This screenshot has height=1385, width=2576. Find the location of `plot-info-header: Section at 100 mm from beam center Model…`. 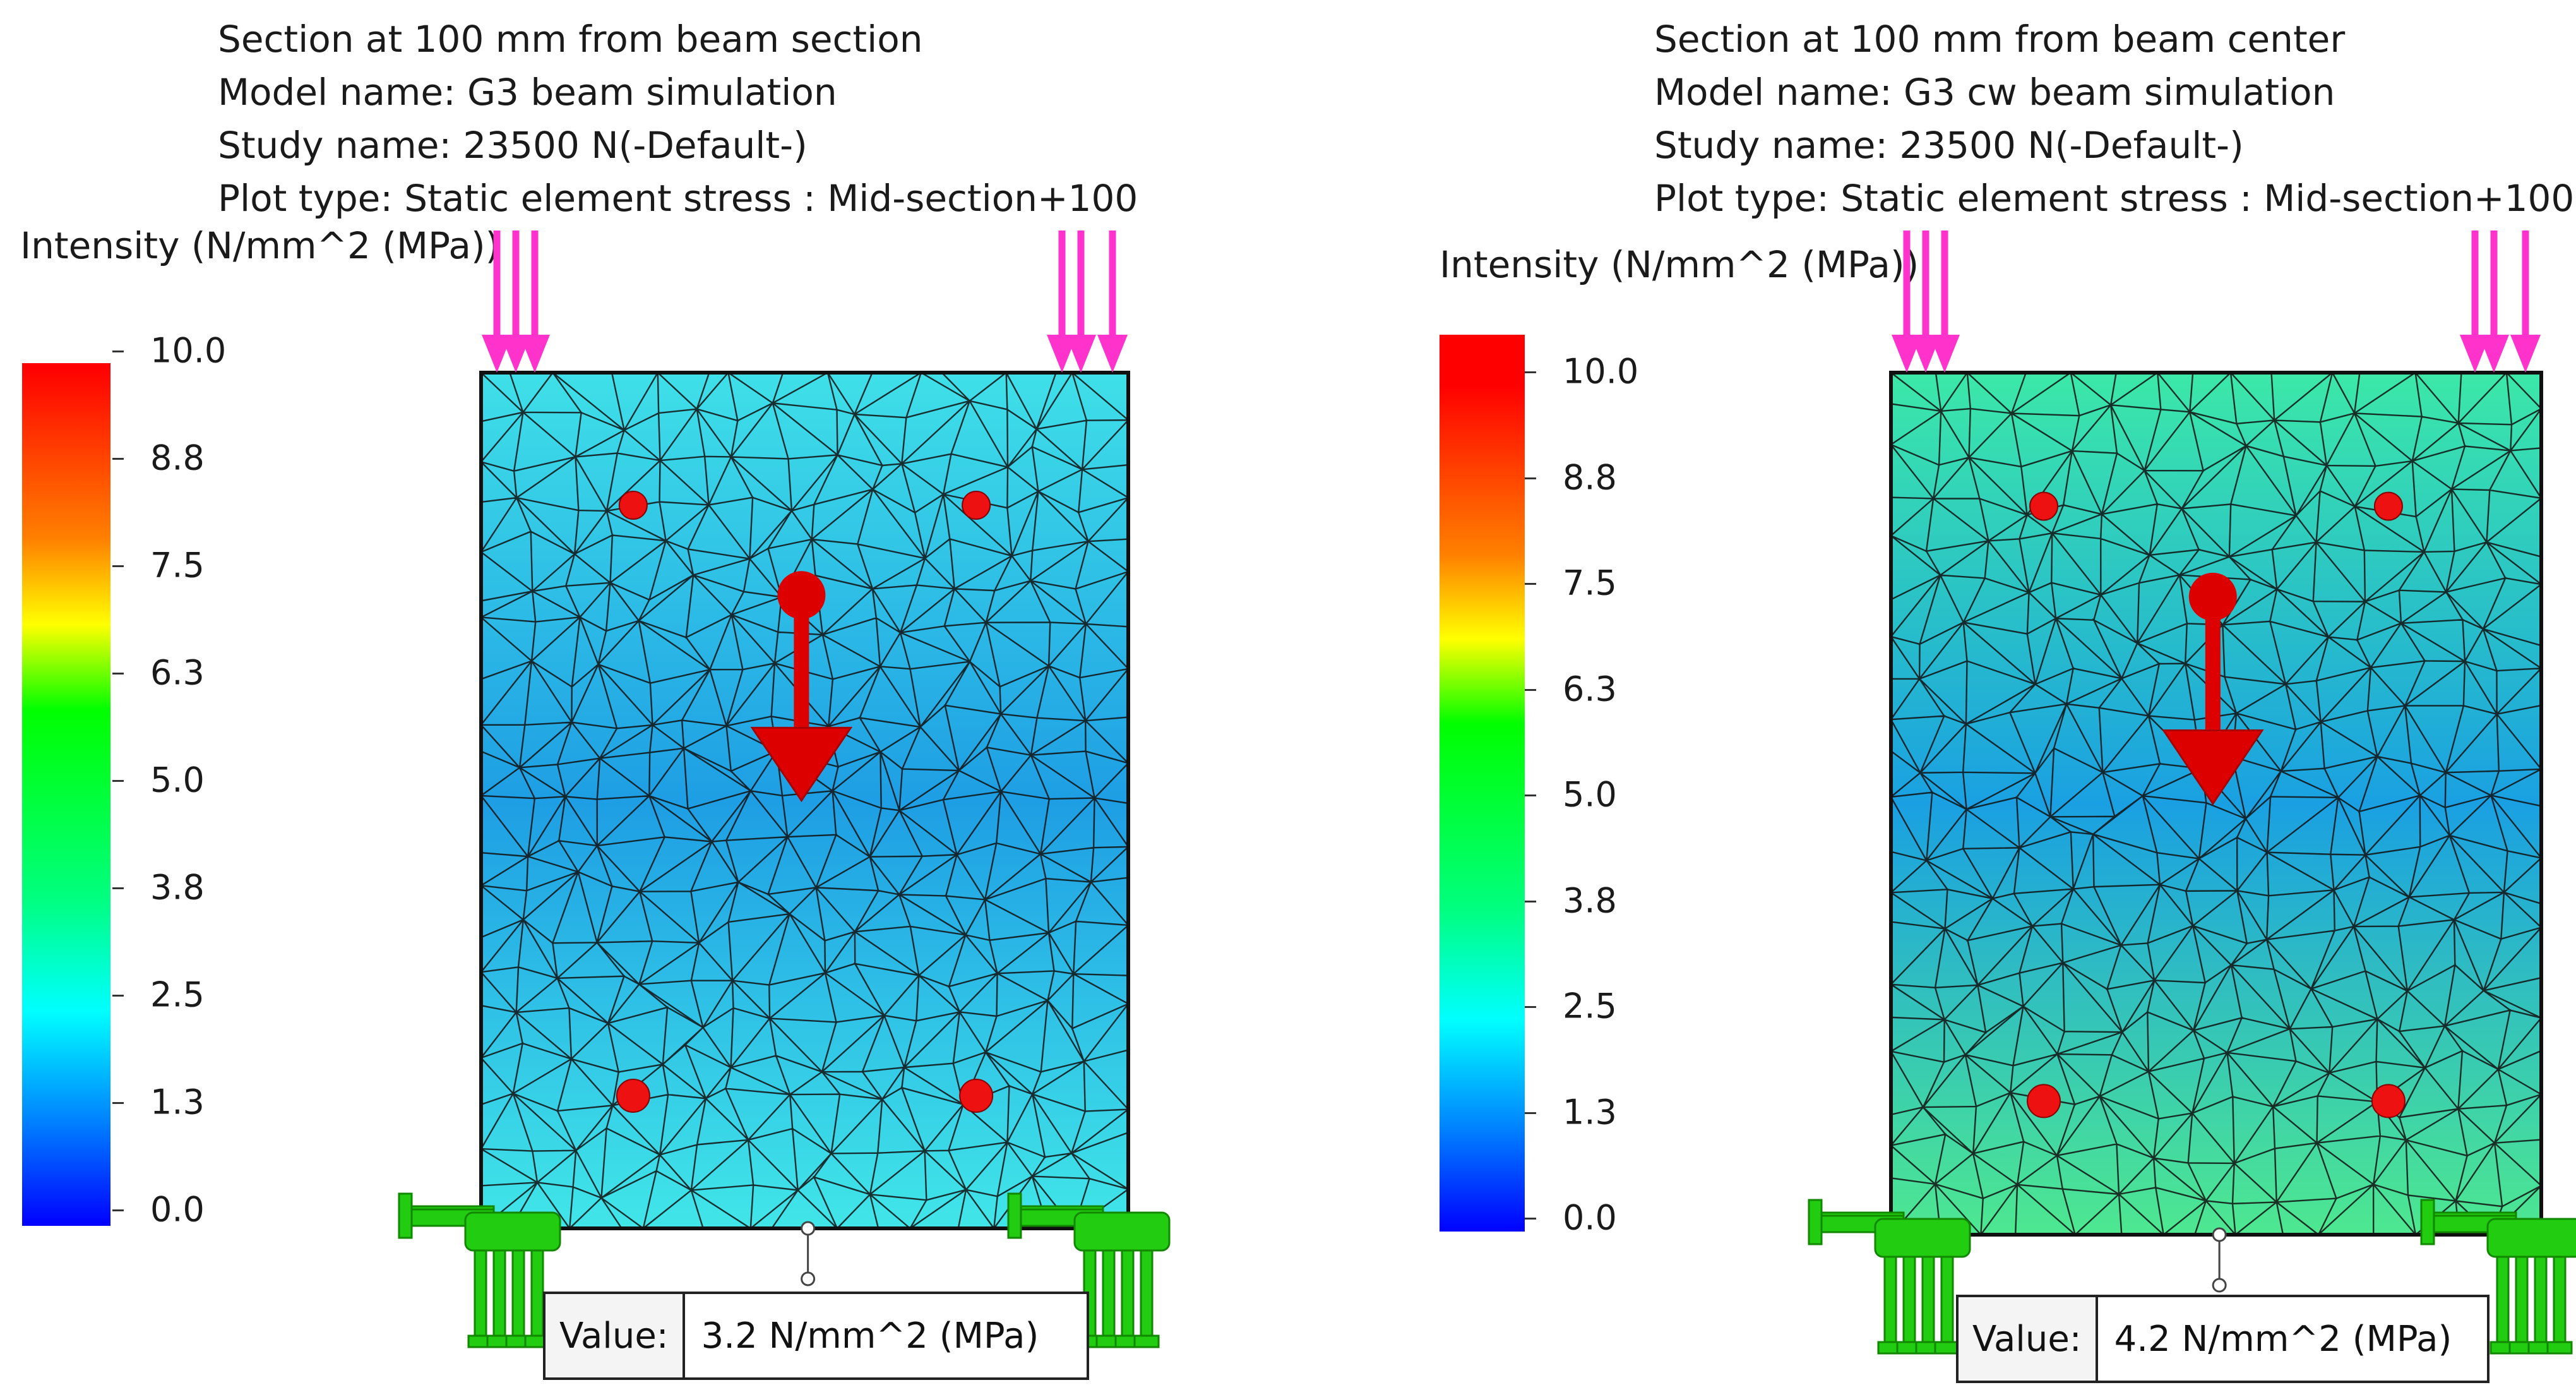

plot-info-header: Section at 100 mm from beam center Model… is located at coordinates (2114, 119).